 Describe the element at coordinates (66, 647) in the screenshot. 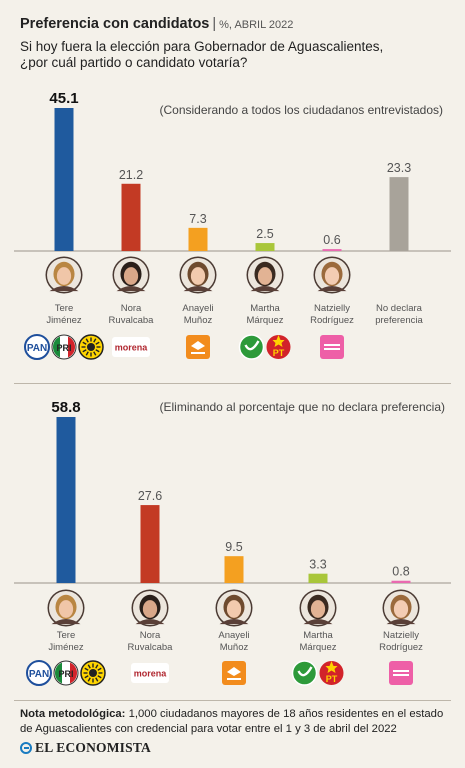

I see `category-label: Jiménez` at that location.